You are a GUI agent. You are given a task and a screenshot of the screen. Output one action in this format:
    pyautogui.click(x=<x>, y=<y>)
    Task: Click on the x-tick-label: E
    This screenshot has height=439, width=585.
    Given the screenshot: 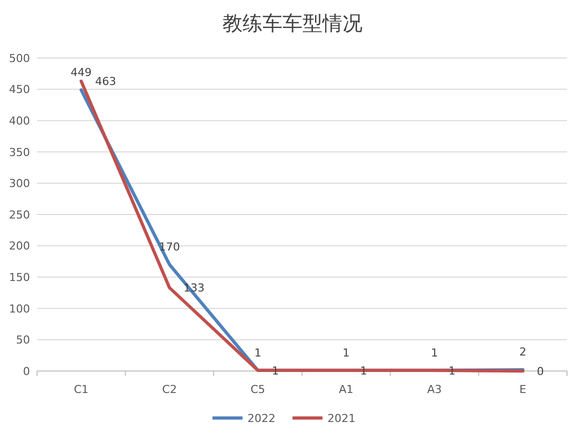 What is the action you would take?
    pyautogui.click(x=522, y=389)
    